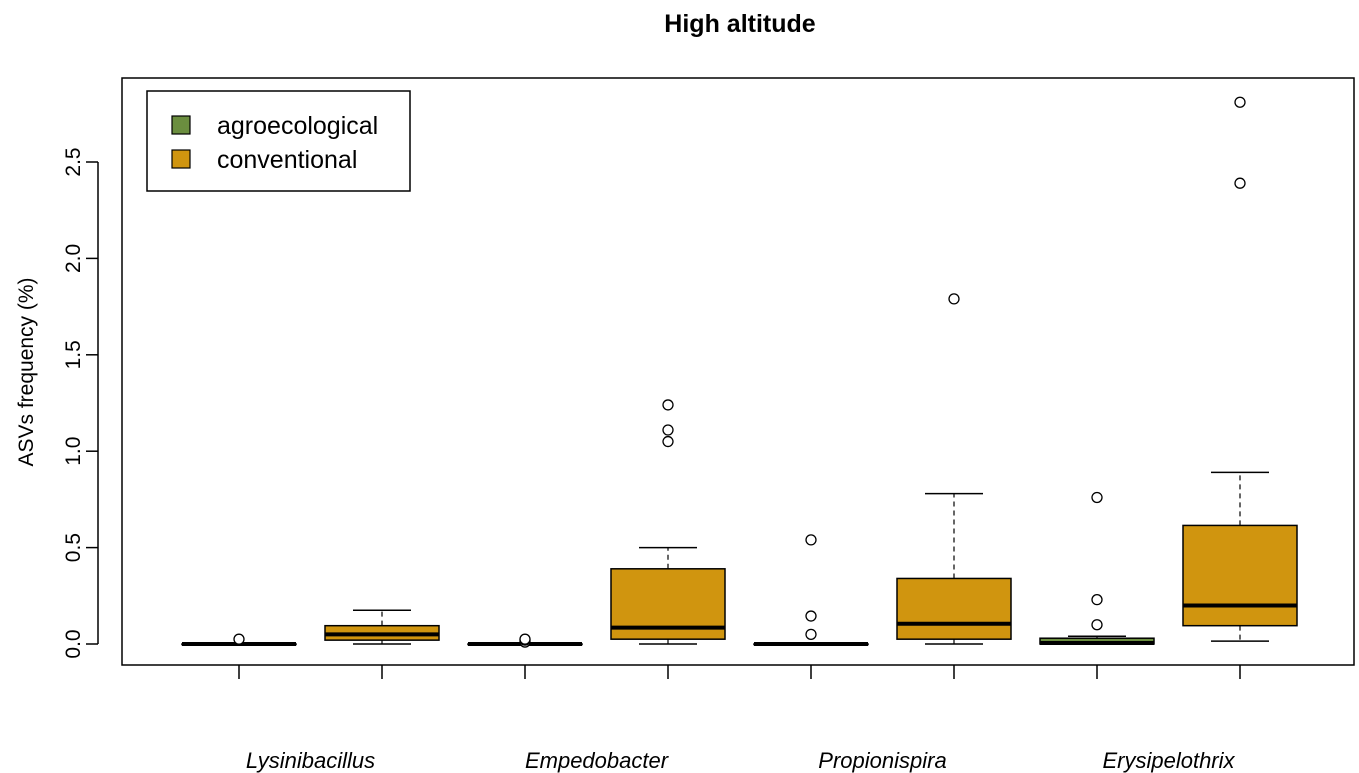 The image size is (1359, 773). Describe the element at coordinates (297, 126) in the screenshot. I see `legend-label-agroecological: agroecological` at that location.